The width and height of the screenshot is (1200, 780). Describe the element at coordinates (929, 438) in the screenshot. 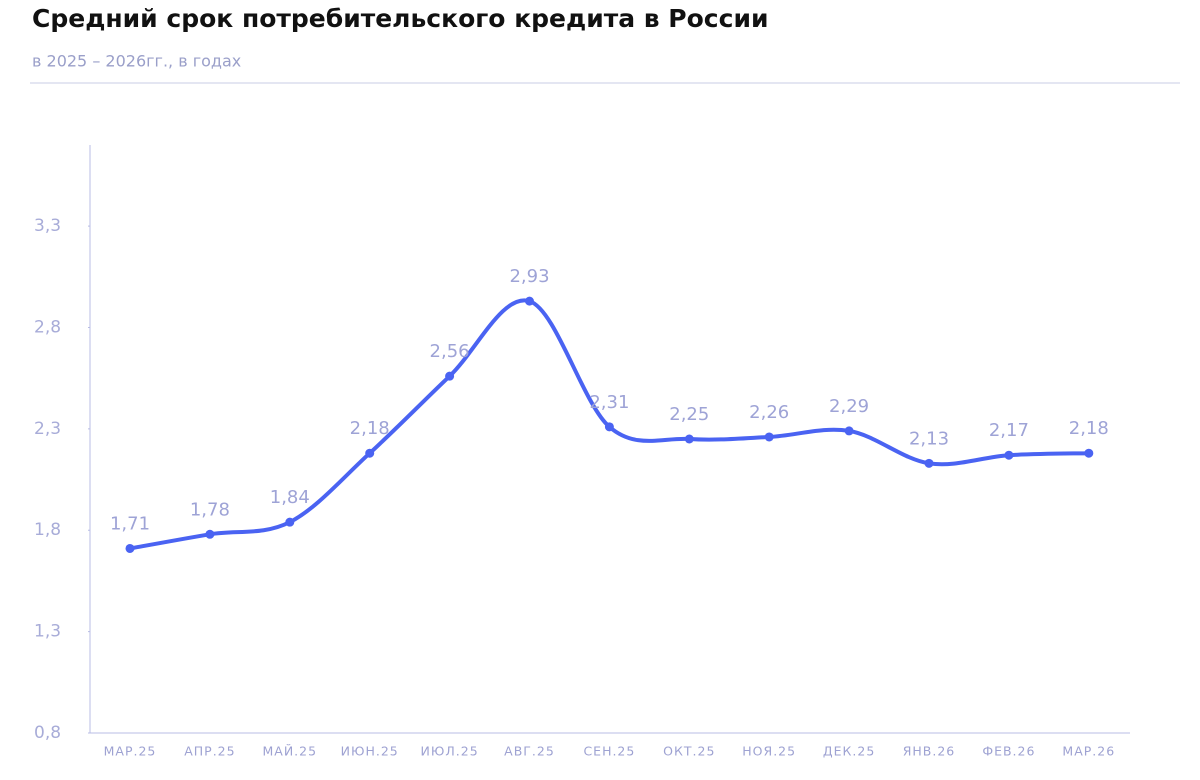

I see `value-label: 2,13` at that location.